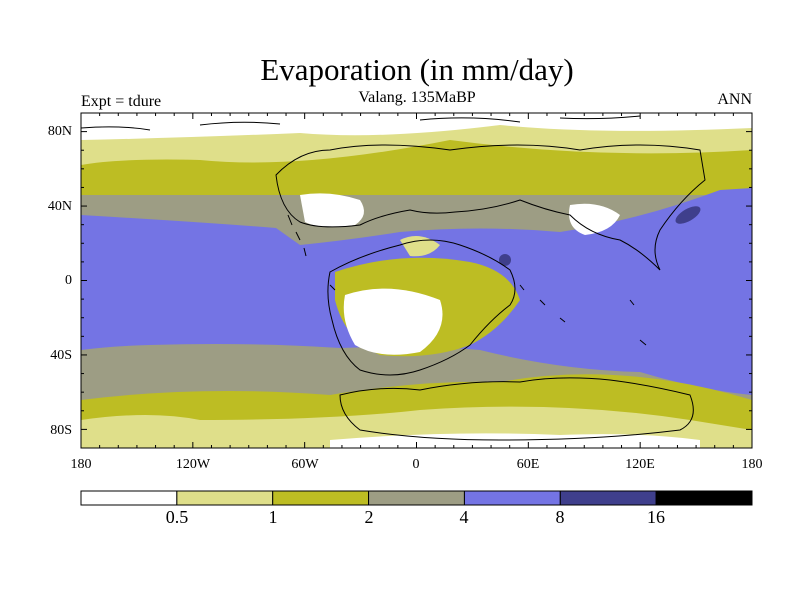  What do you see at coordinates (416, 464) in the screenshot?
I see `lon-tick-0: 0` at bounding box center [416, 464].